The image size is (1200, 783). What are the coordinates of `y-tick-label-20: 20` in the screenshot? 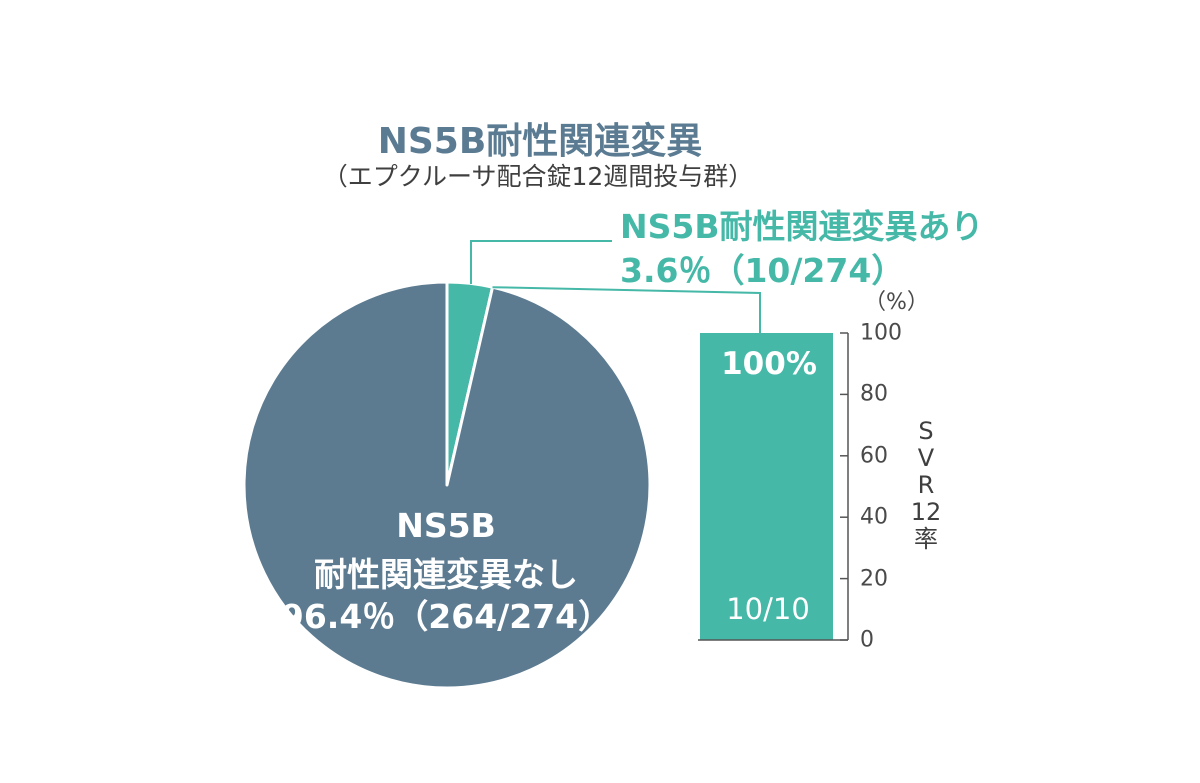 It's located at (874, 579).